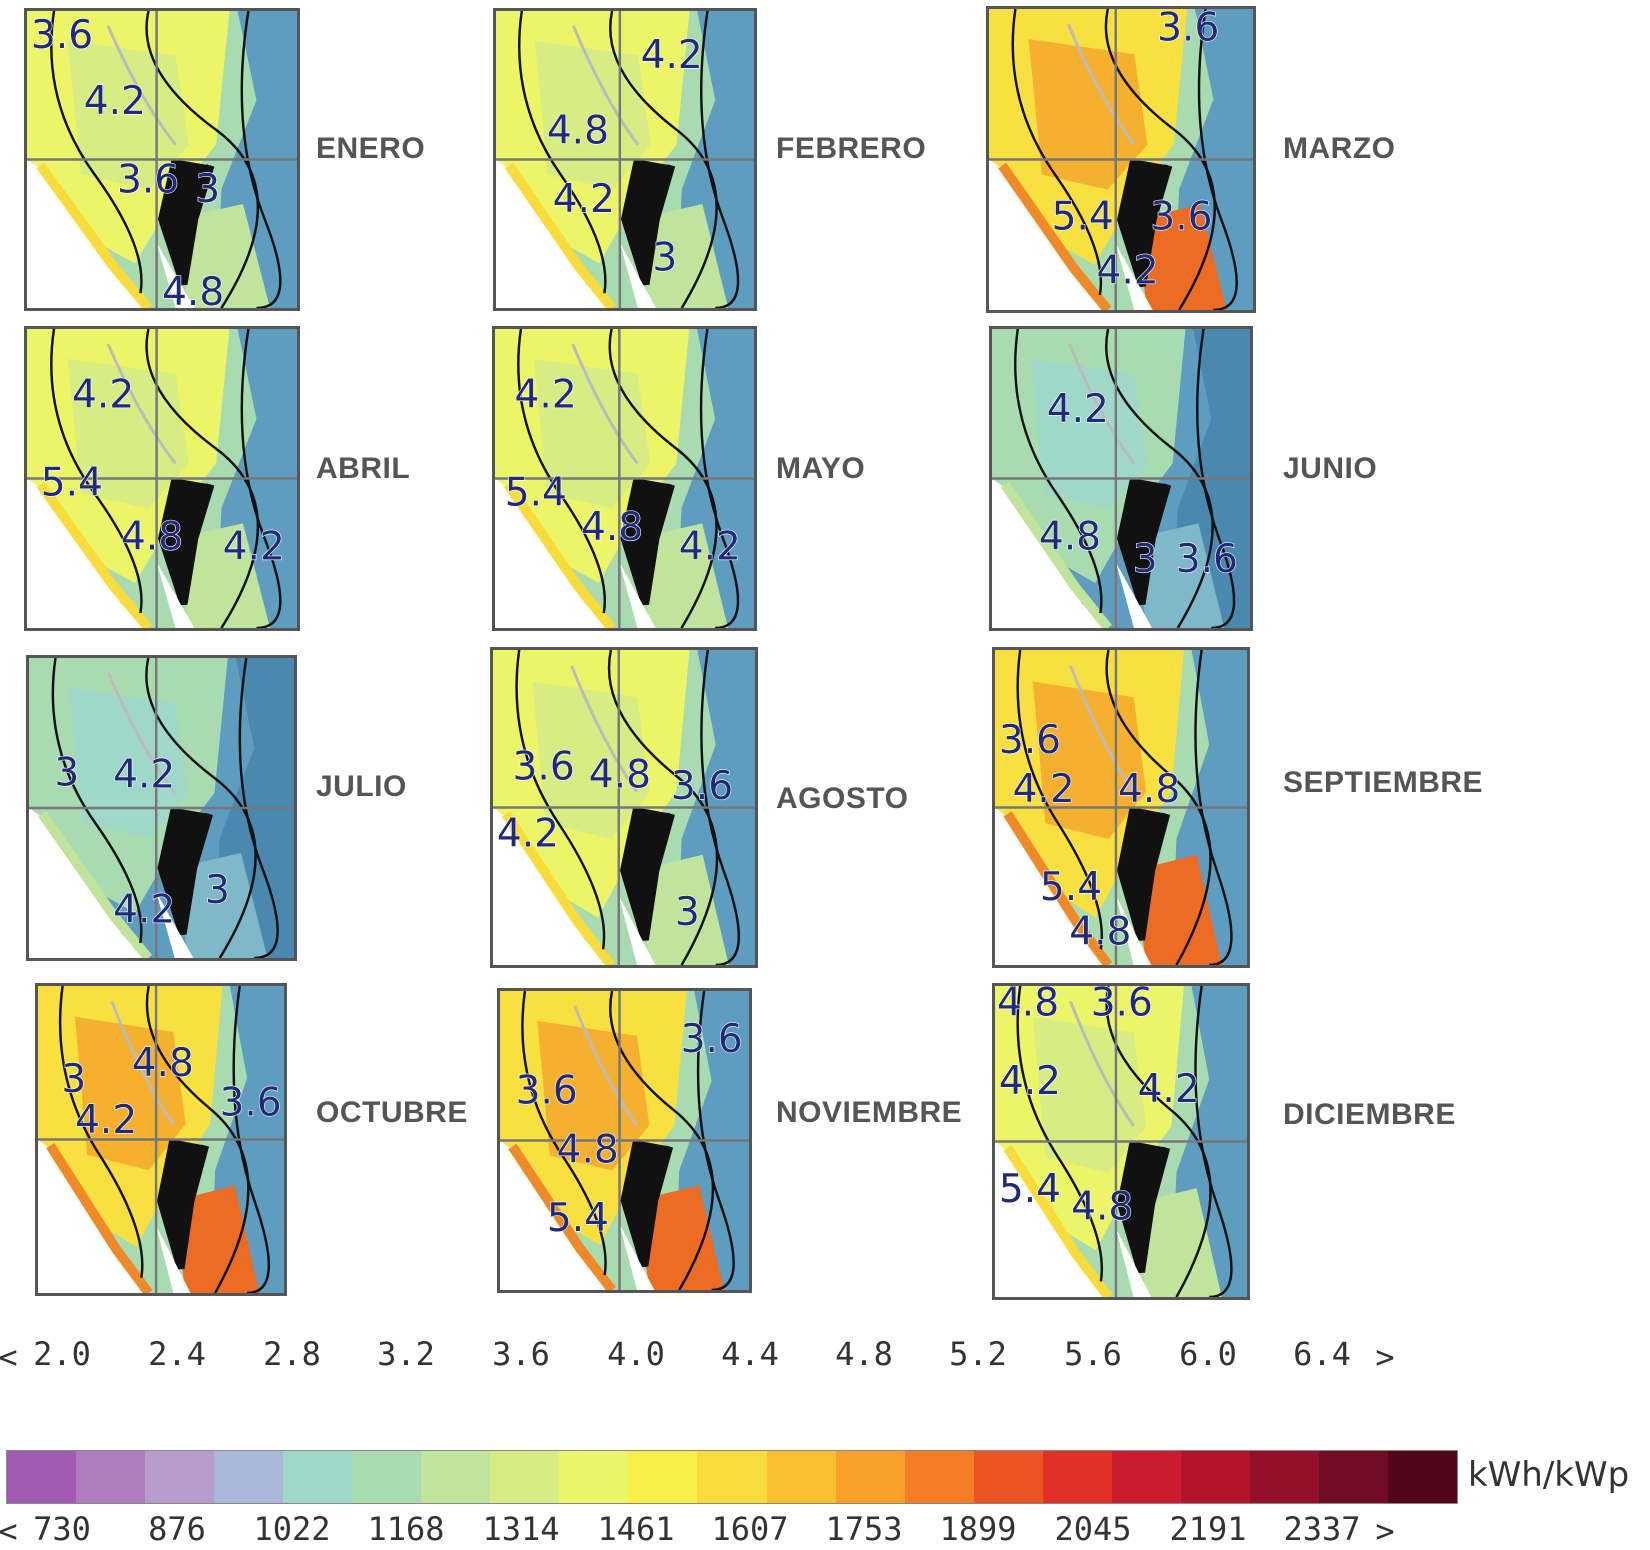  What do you see at coordinates (371, 148) in the screenshot?
I see `month-label-enero: ENERO` at bounding box center [371, 148].